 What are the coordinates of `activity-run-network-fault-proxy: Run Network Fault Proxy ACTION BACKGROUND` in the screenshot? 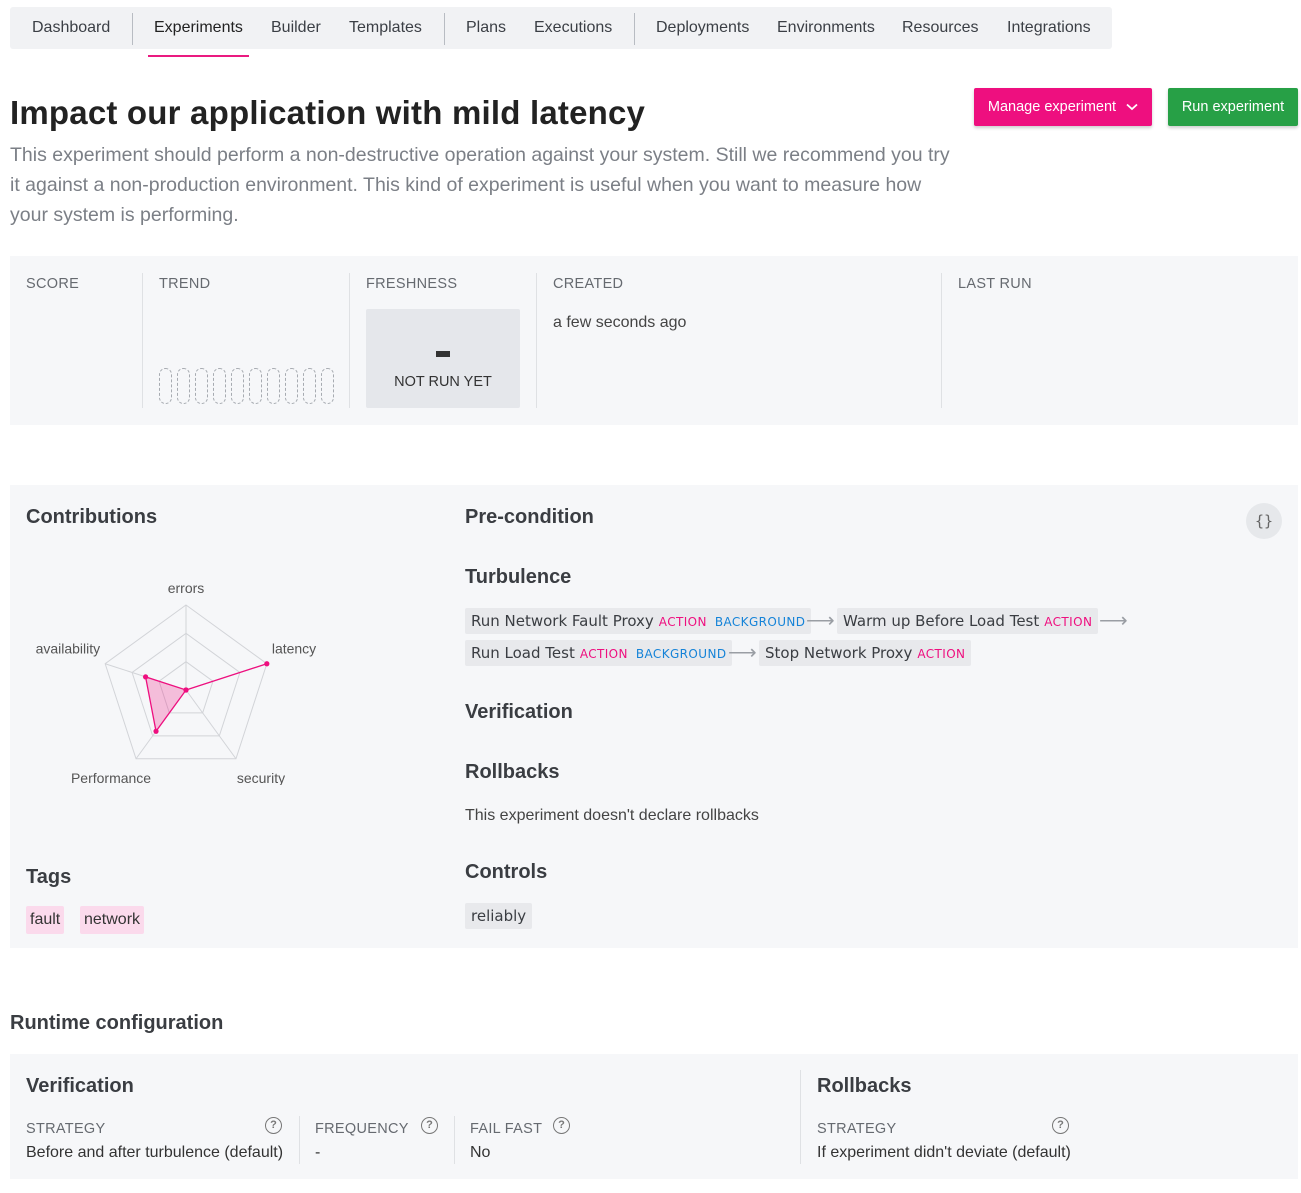 It's located at (638, 621).